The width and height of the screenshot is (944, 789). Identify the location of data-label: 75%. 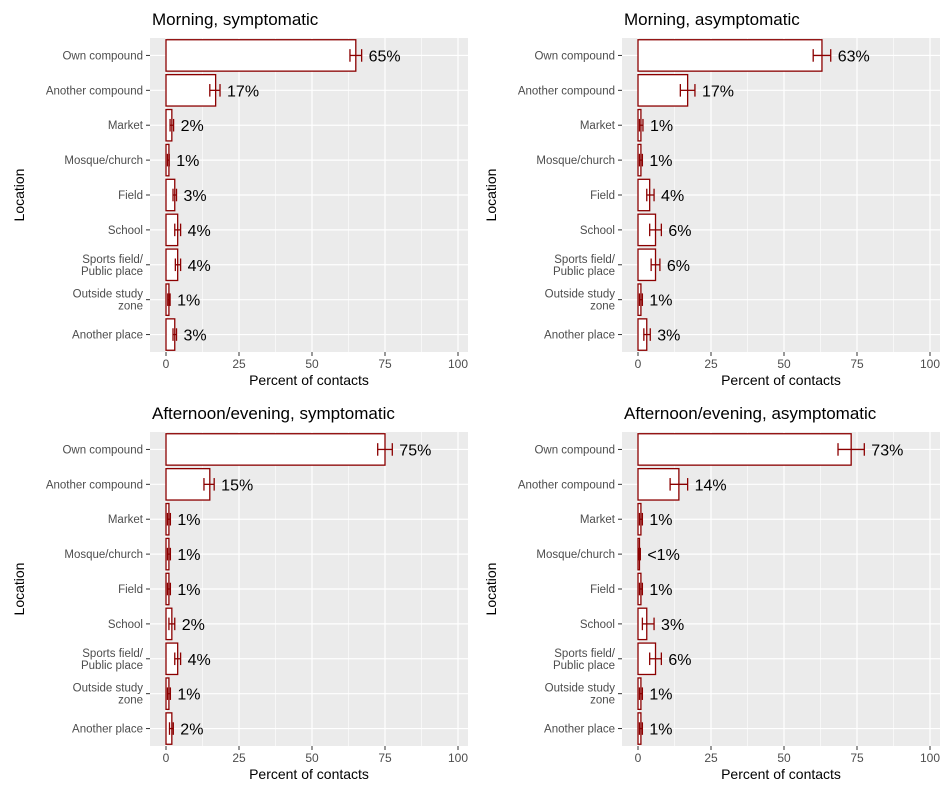
(415, 450).